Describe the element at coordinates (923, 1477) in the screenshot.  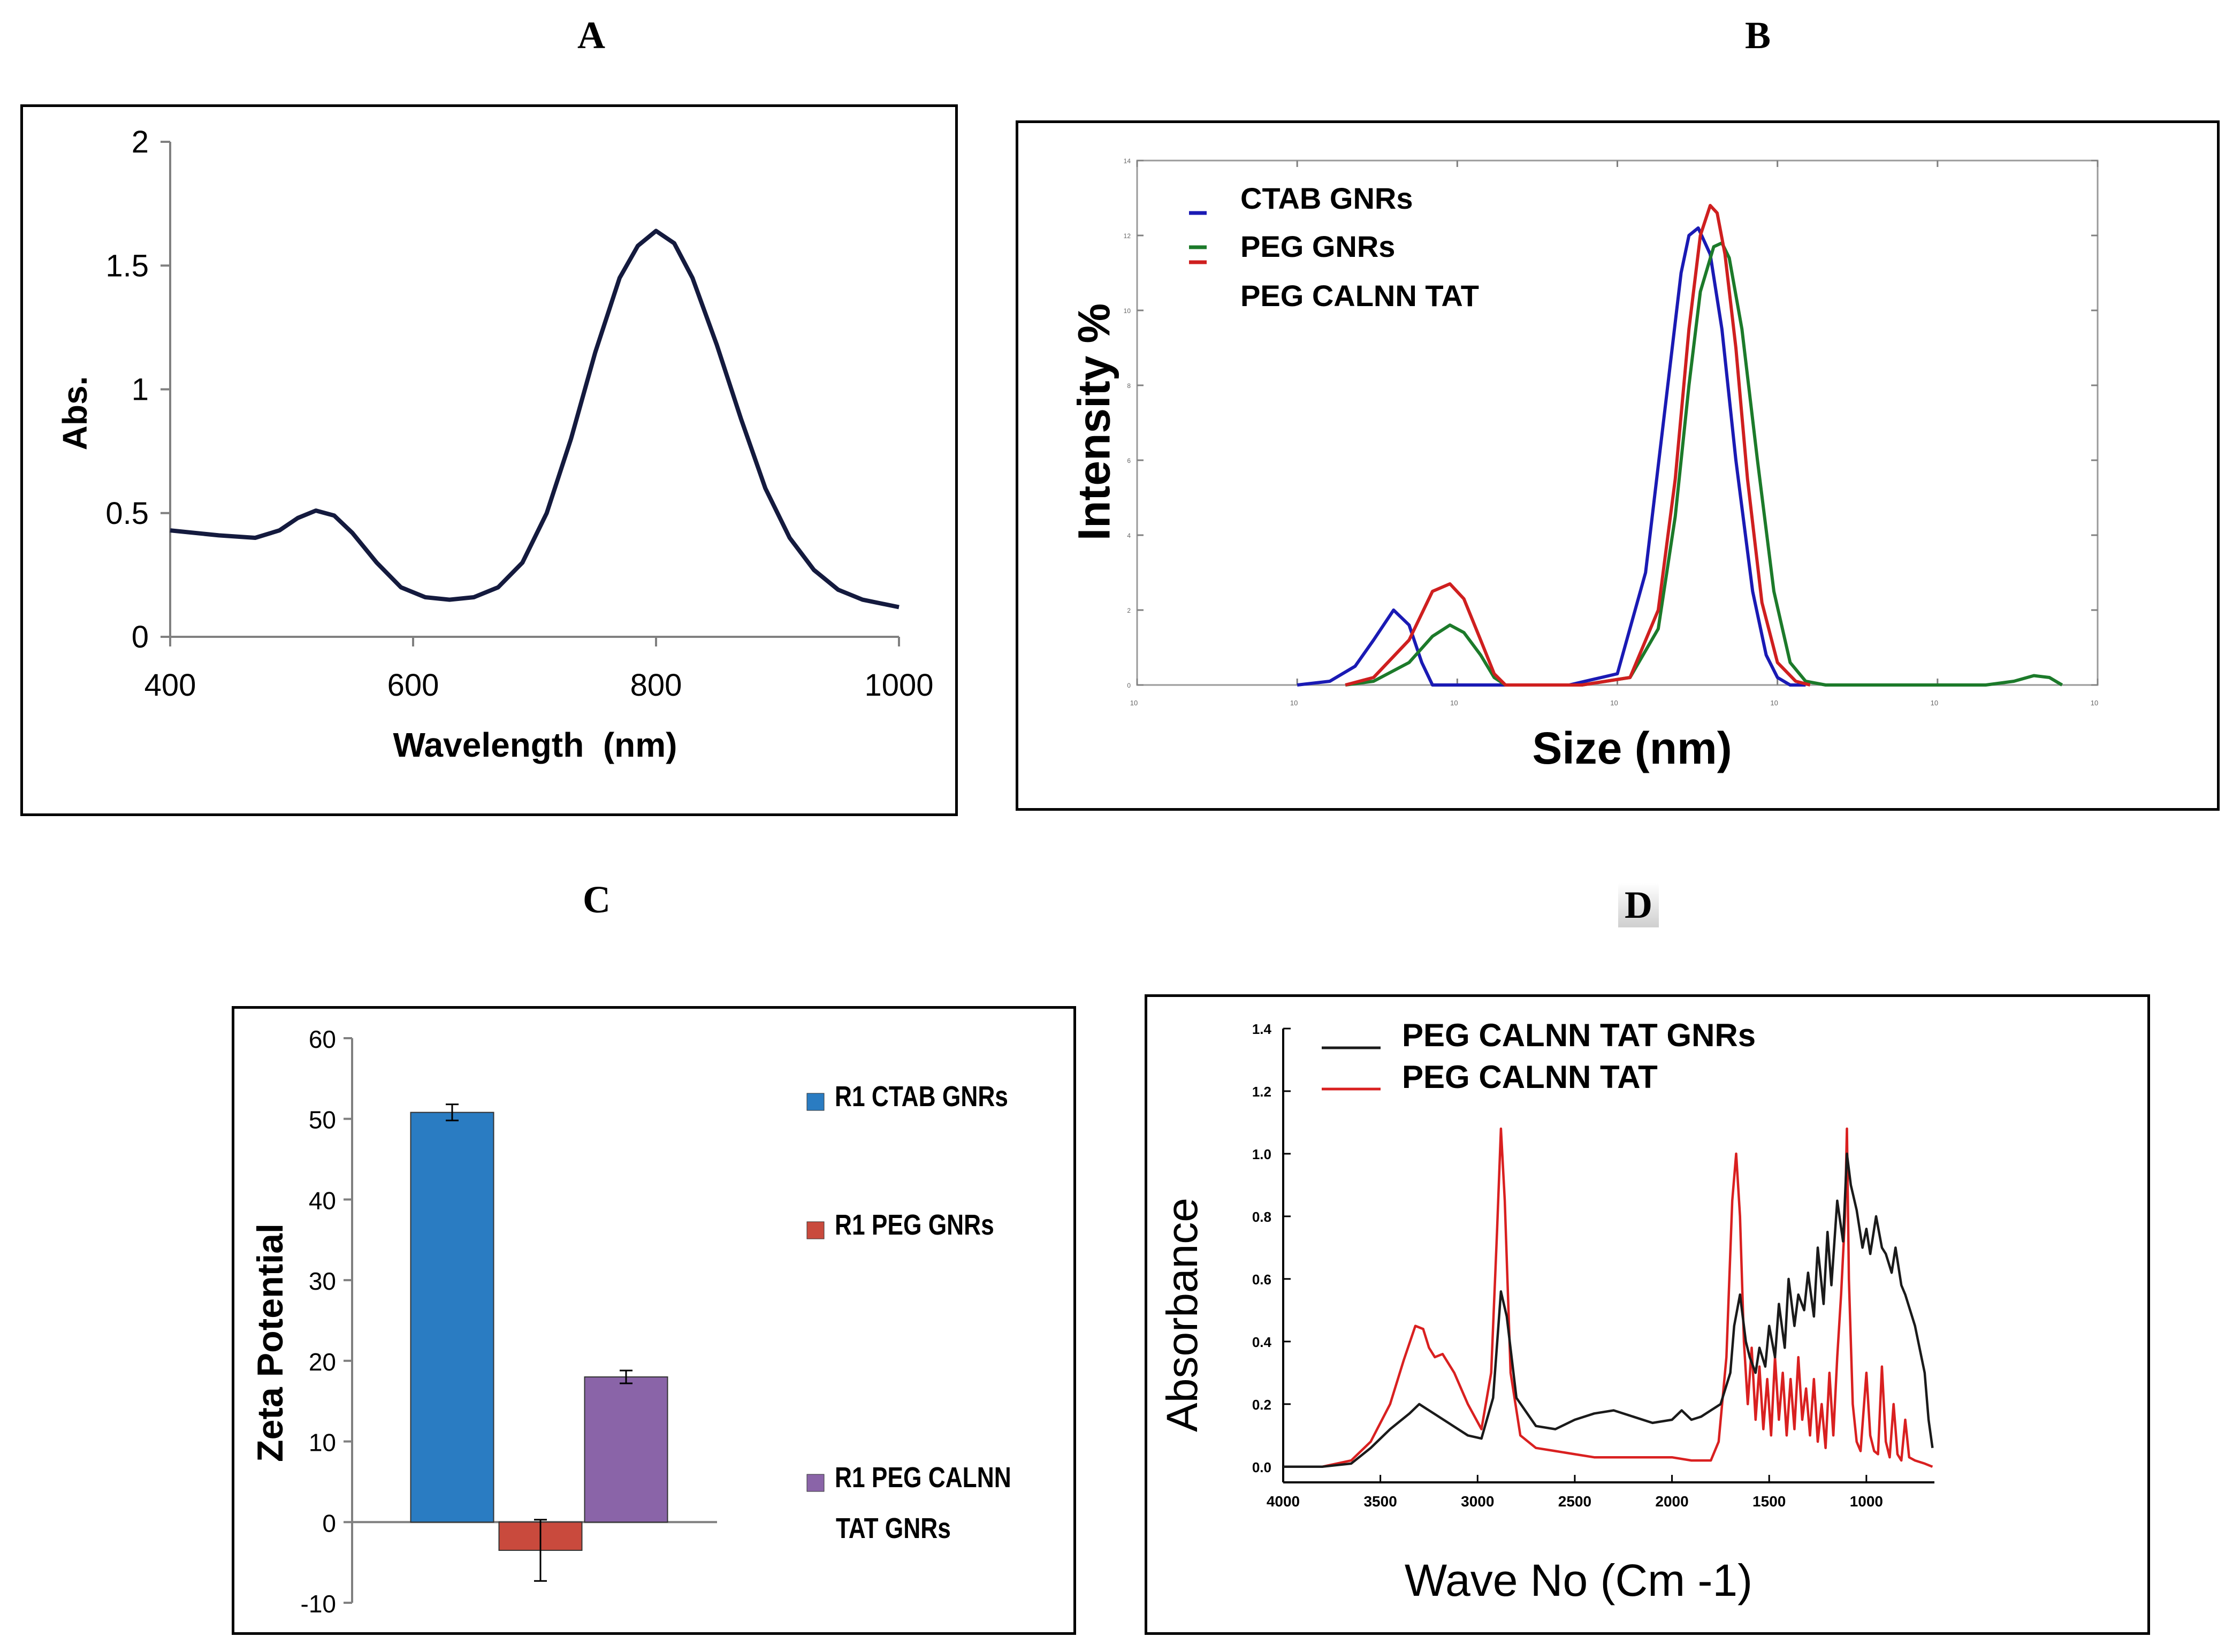
I see `legend-c-item-calnn: R1 PEG CALNN` at that location.